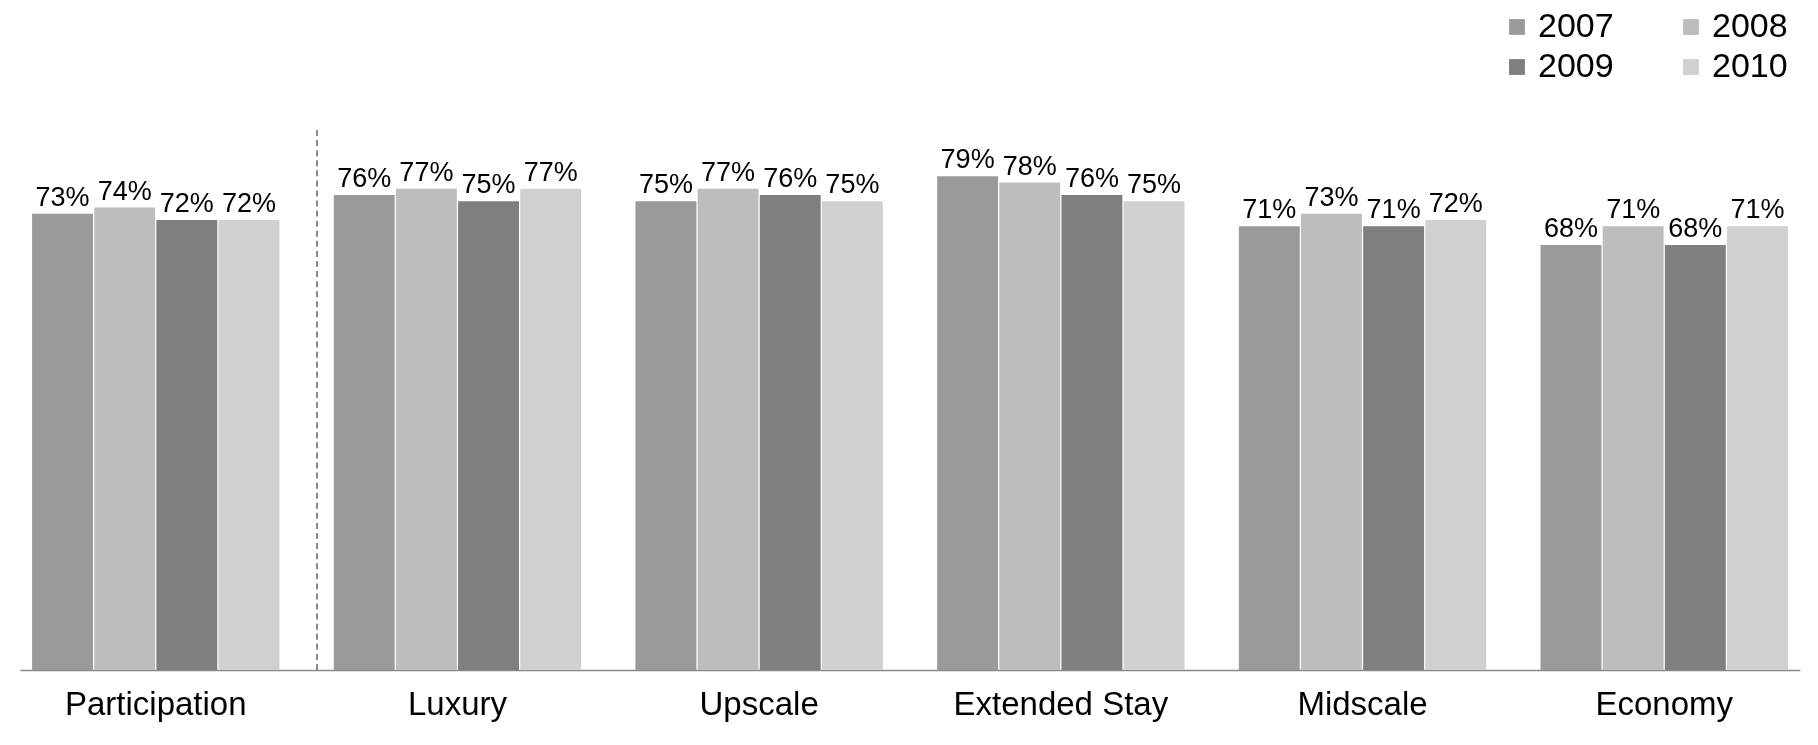 The width and height of the screenshot is (1818, 745). What do you see at coordinates (155, 703) in the screenshot?
I see `x-tick-label: Participation` at bounding box center [155, 703].